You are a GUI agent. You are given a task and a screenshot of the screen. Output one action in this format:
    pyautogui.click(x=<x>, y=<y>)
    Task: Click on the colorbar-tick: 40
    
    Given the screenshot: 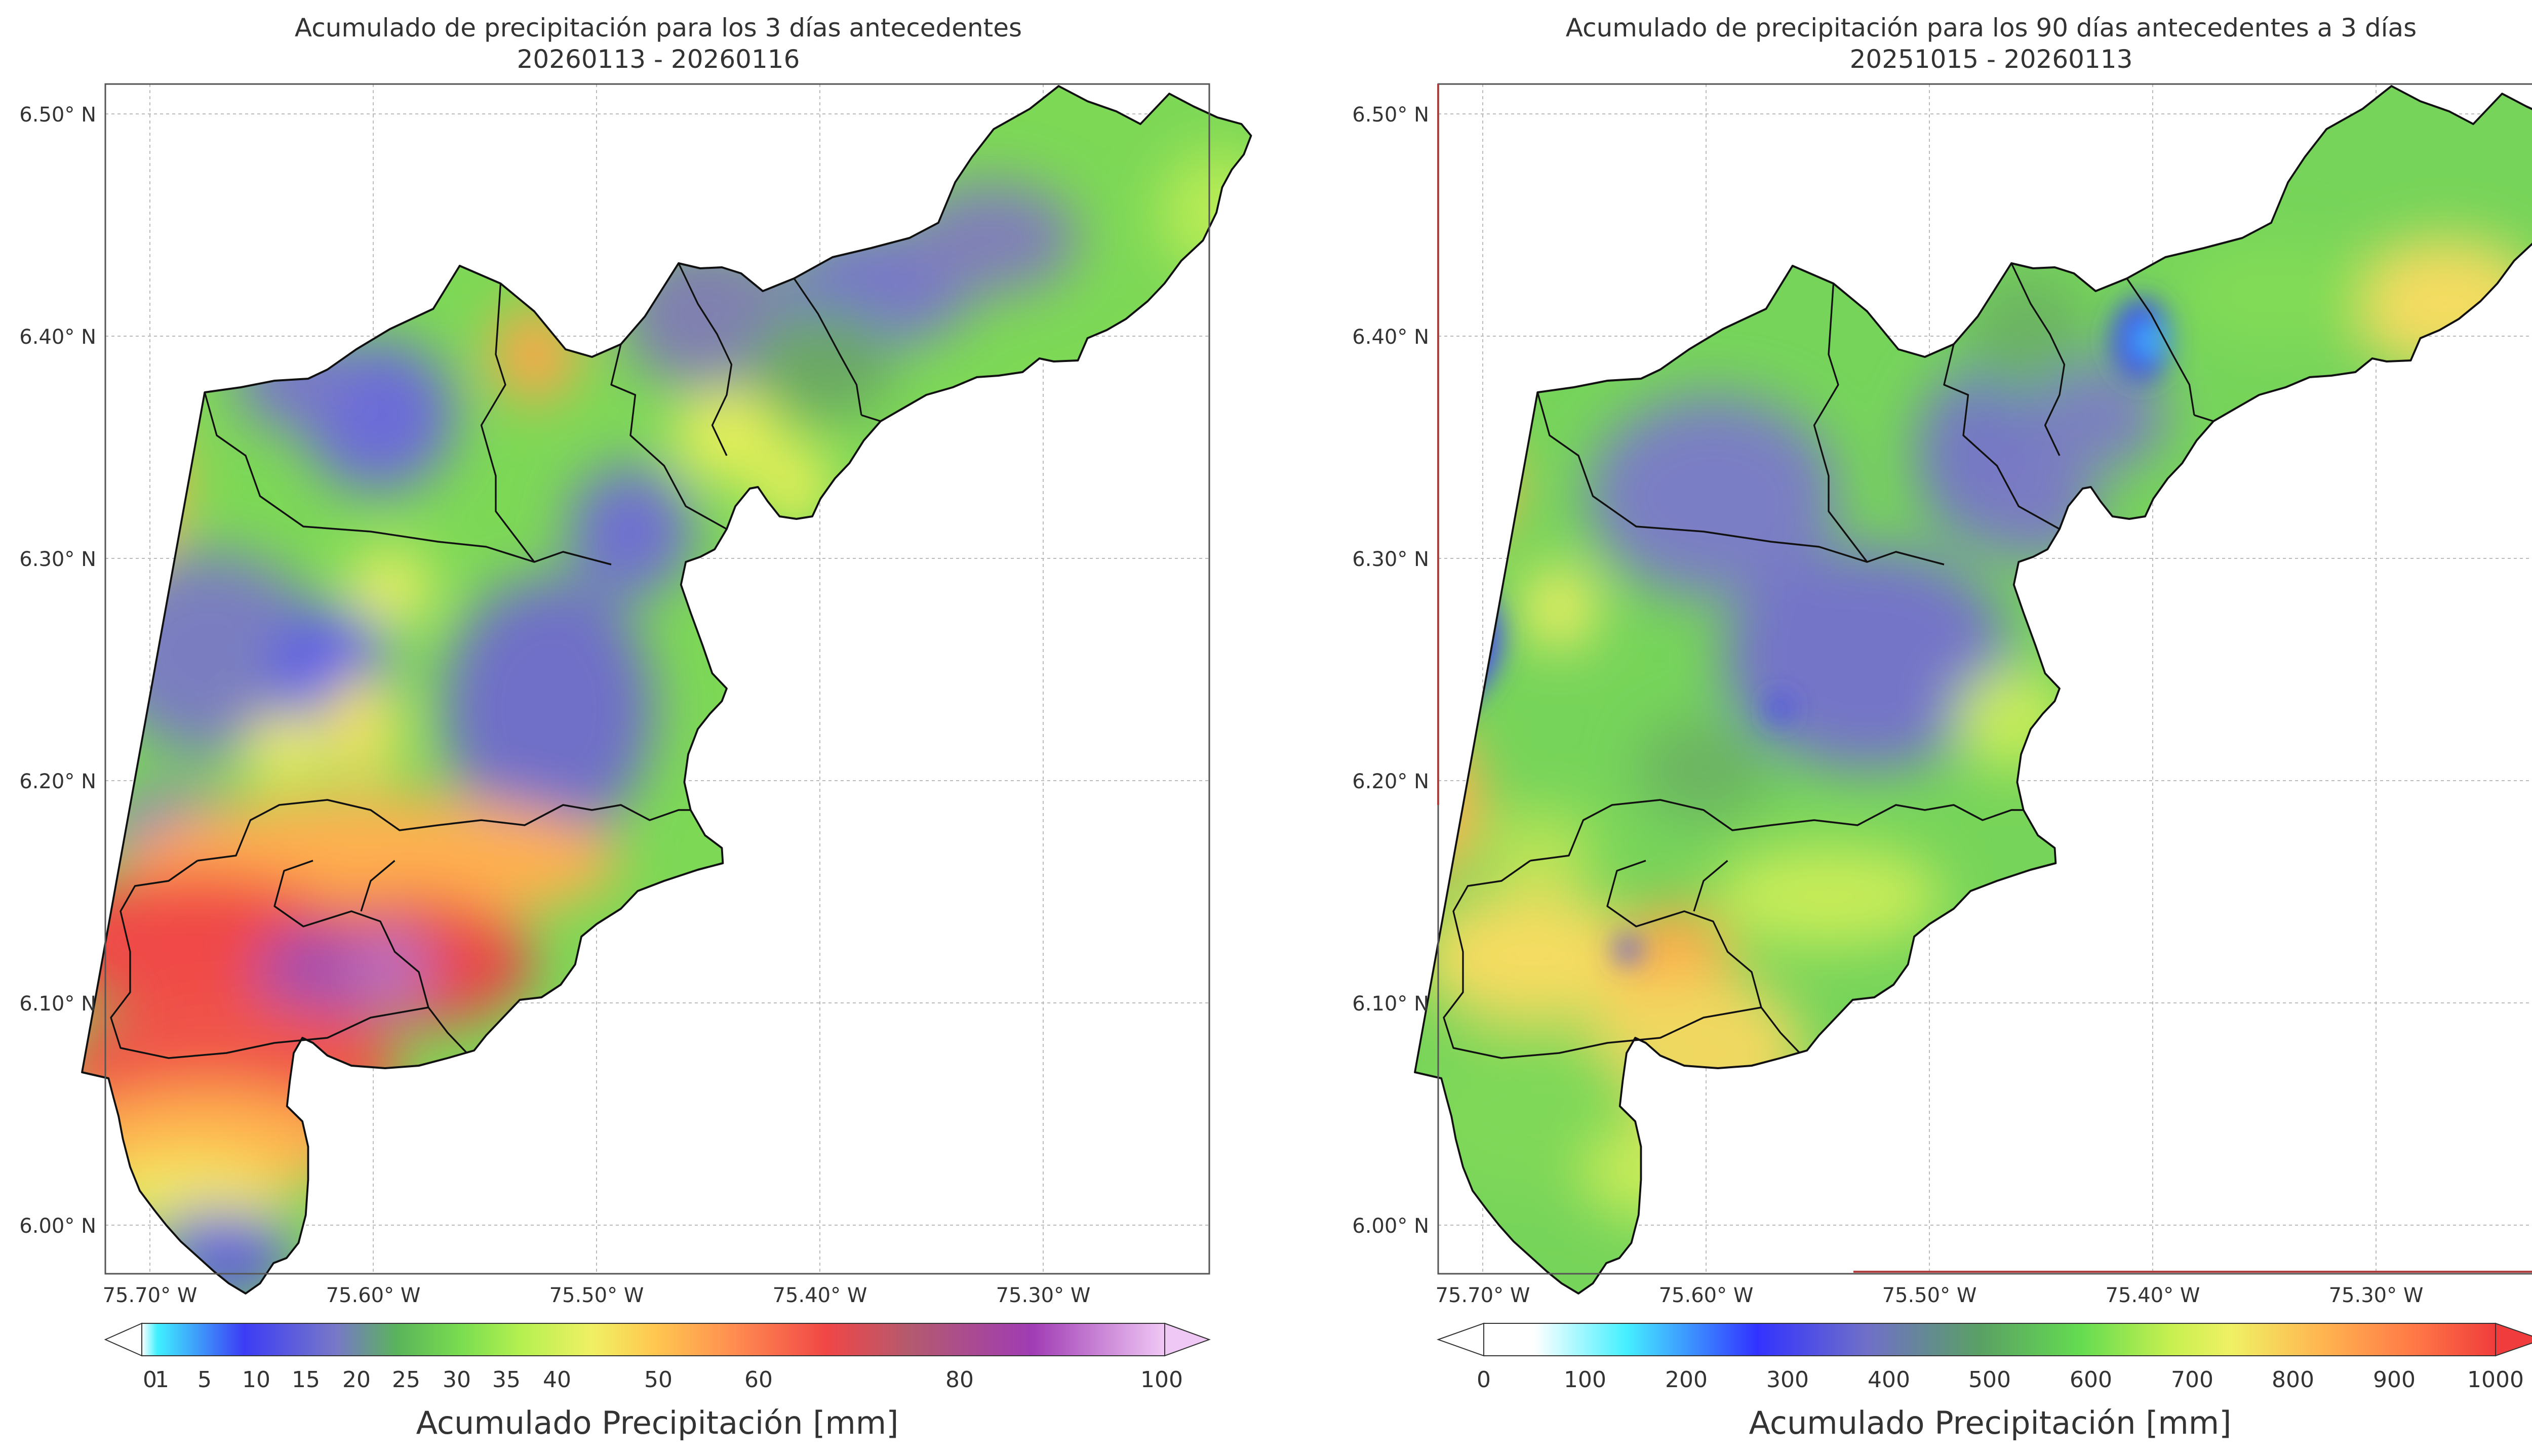 What is the action you would take?
    pyautogui.click(x=557, y=1380)
    